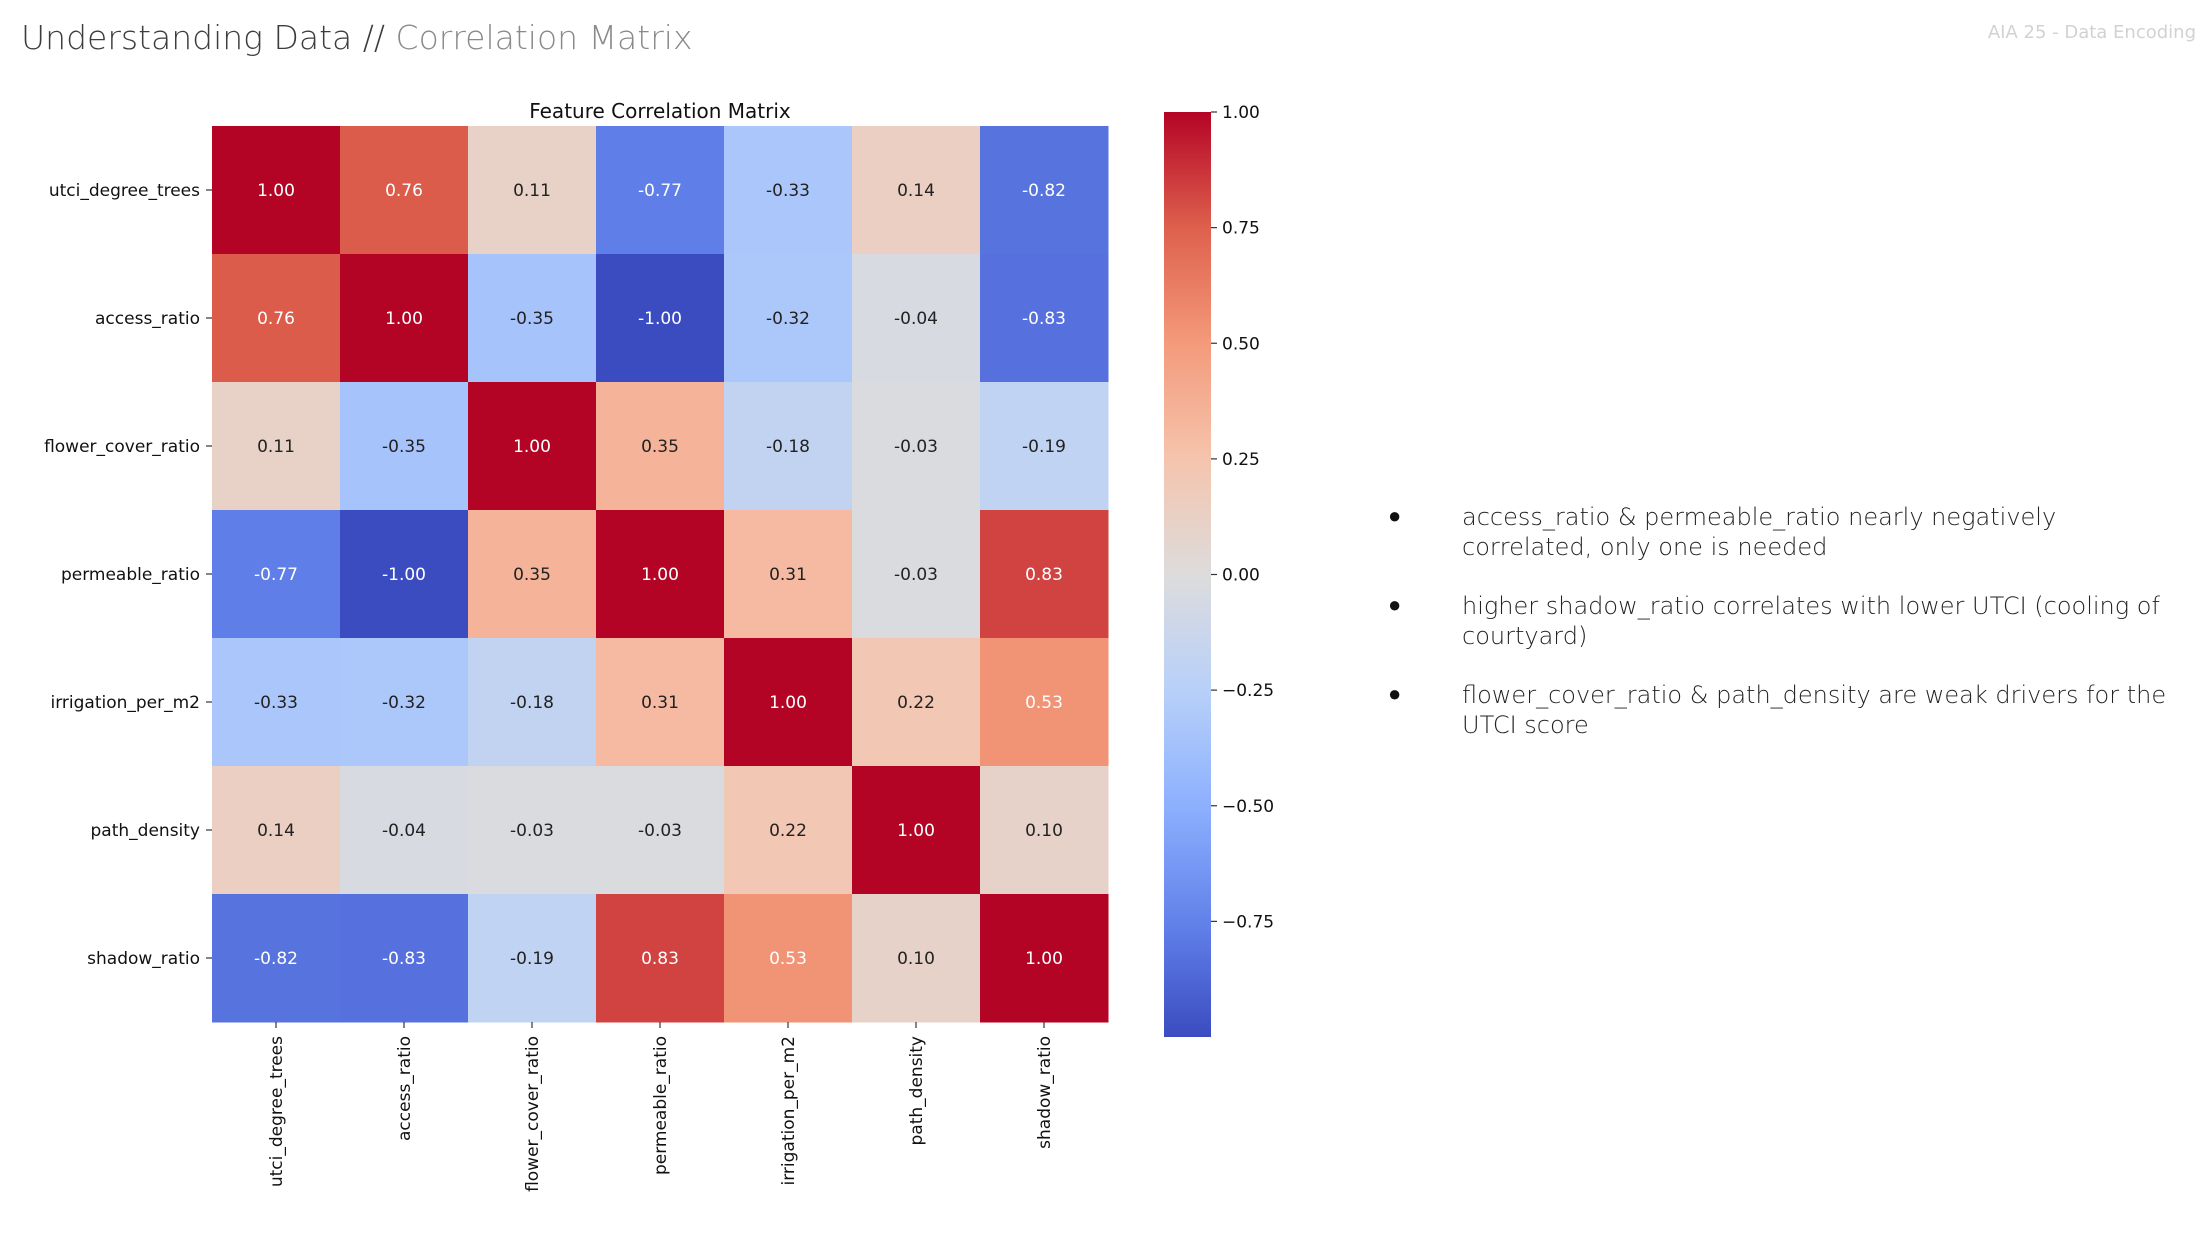 The width and height of the screenshot is (2209, 1233). Describe the element at coordinates (533, 1114) in the screenshot. I see `x-tick-label: flower_cover_ratio` at that location.